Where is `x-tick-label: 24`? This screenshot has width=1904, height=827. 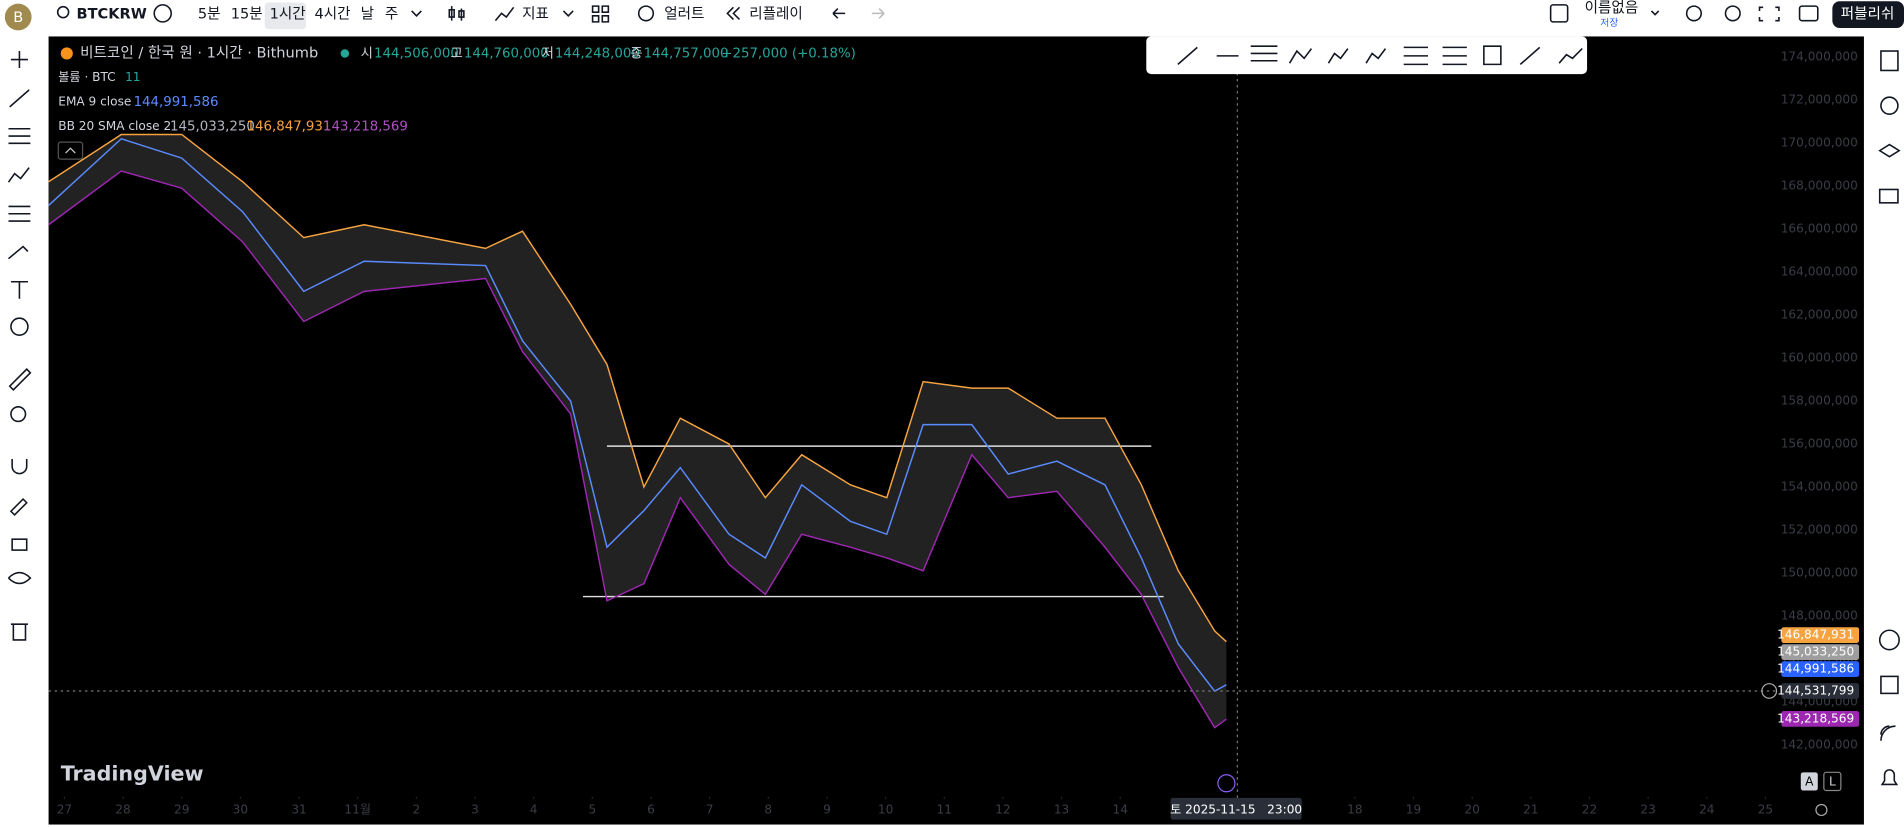 x-tick-label: 24 is located at coordinates (1707, 809).